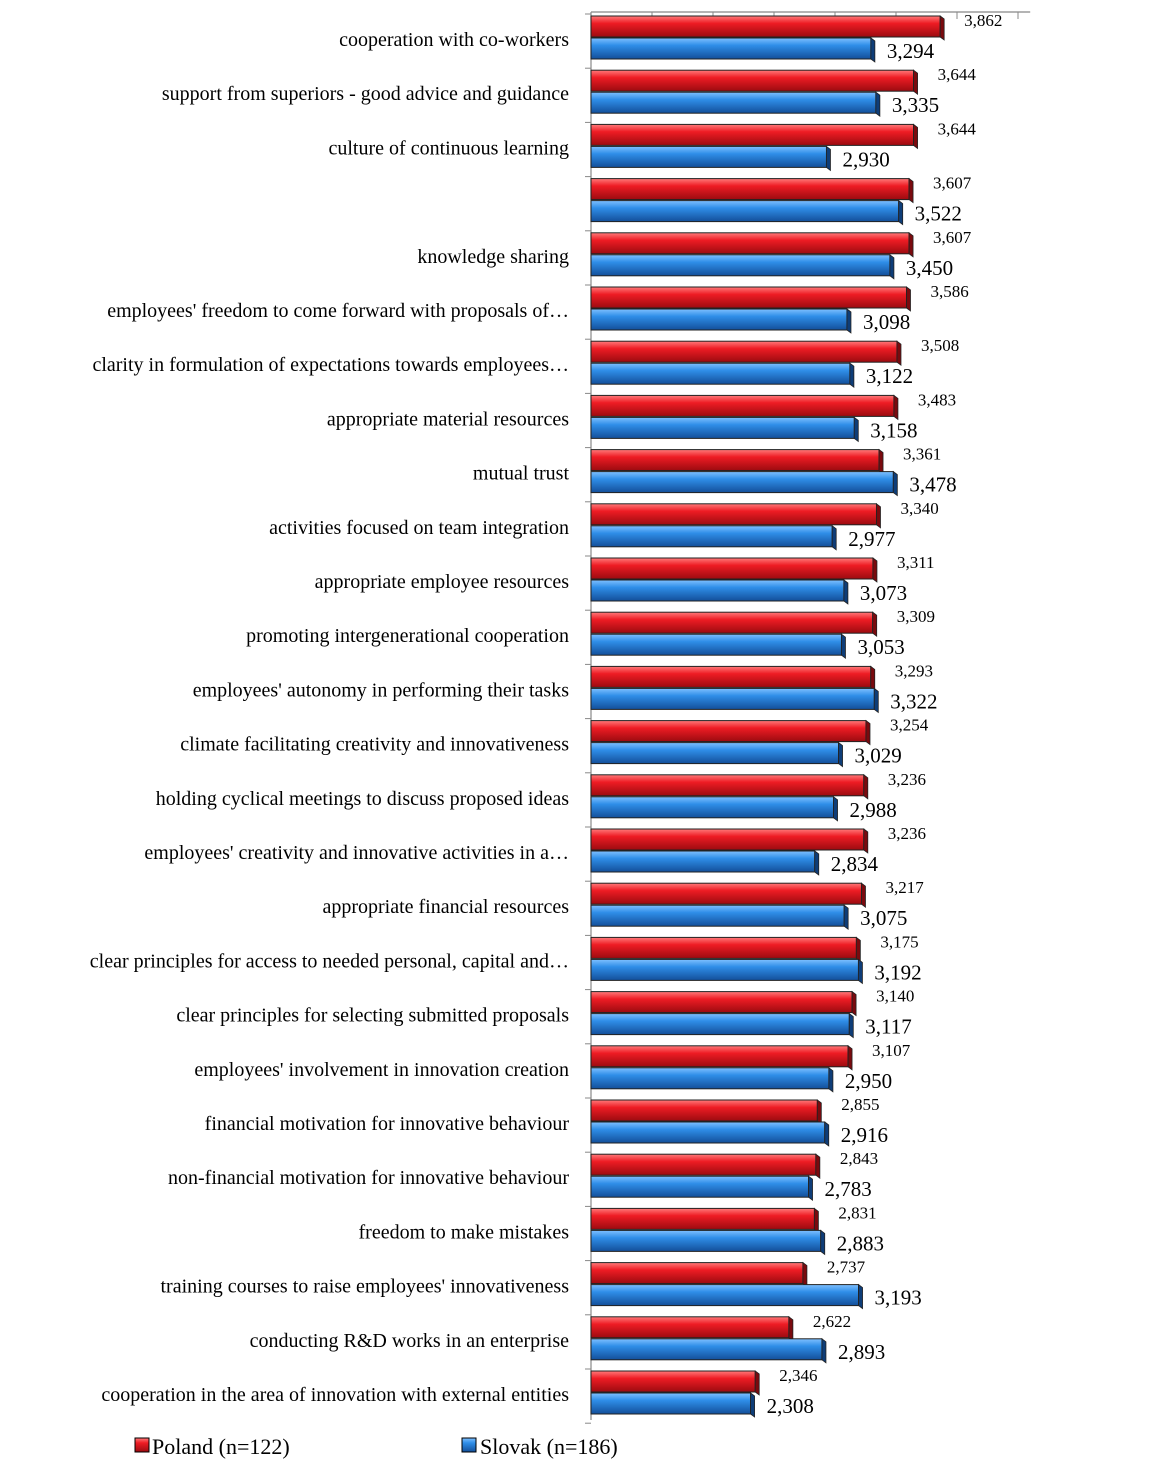  Describe the element at coordinates (983, 20) in the screenshot. I see `data-label-poland: 3,862` at that location.